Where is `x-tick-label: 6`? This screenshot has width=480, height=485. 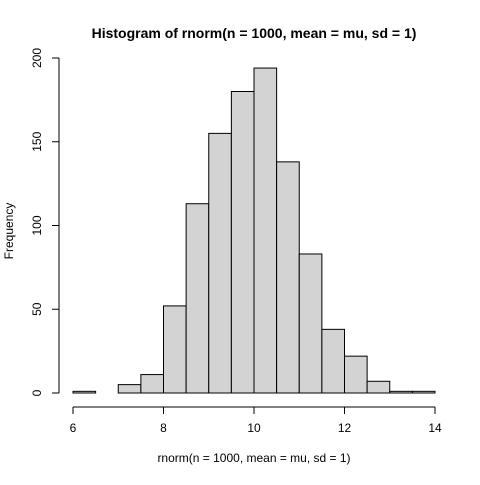 x-tick-label: 6 is located at coordinates (73, 428).